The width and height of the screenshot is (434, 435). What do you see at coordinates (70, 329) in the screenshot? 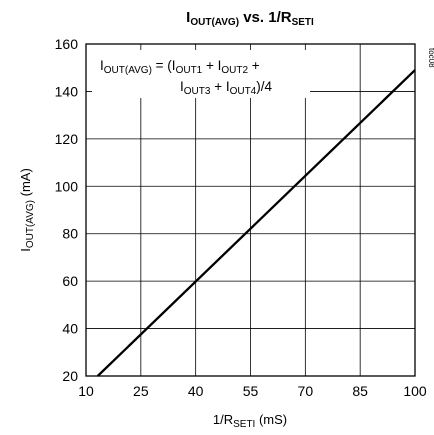
I see `y-tick-label: 40` at bounding box center [70, 329].